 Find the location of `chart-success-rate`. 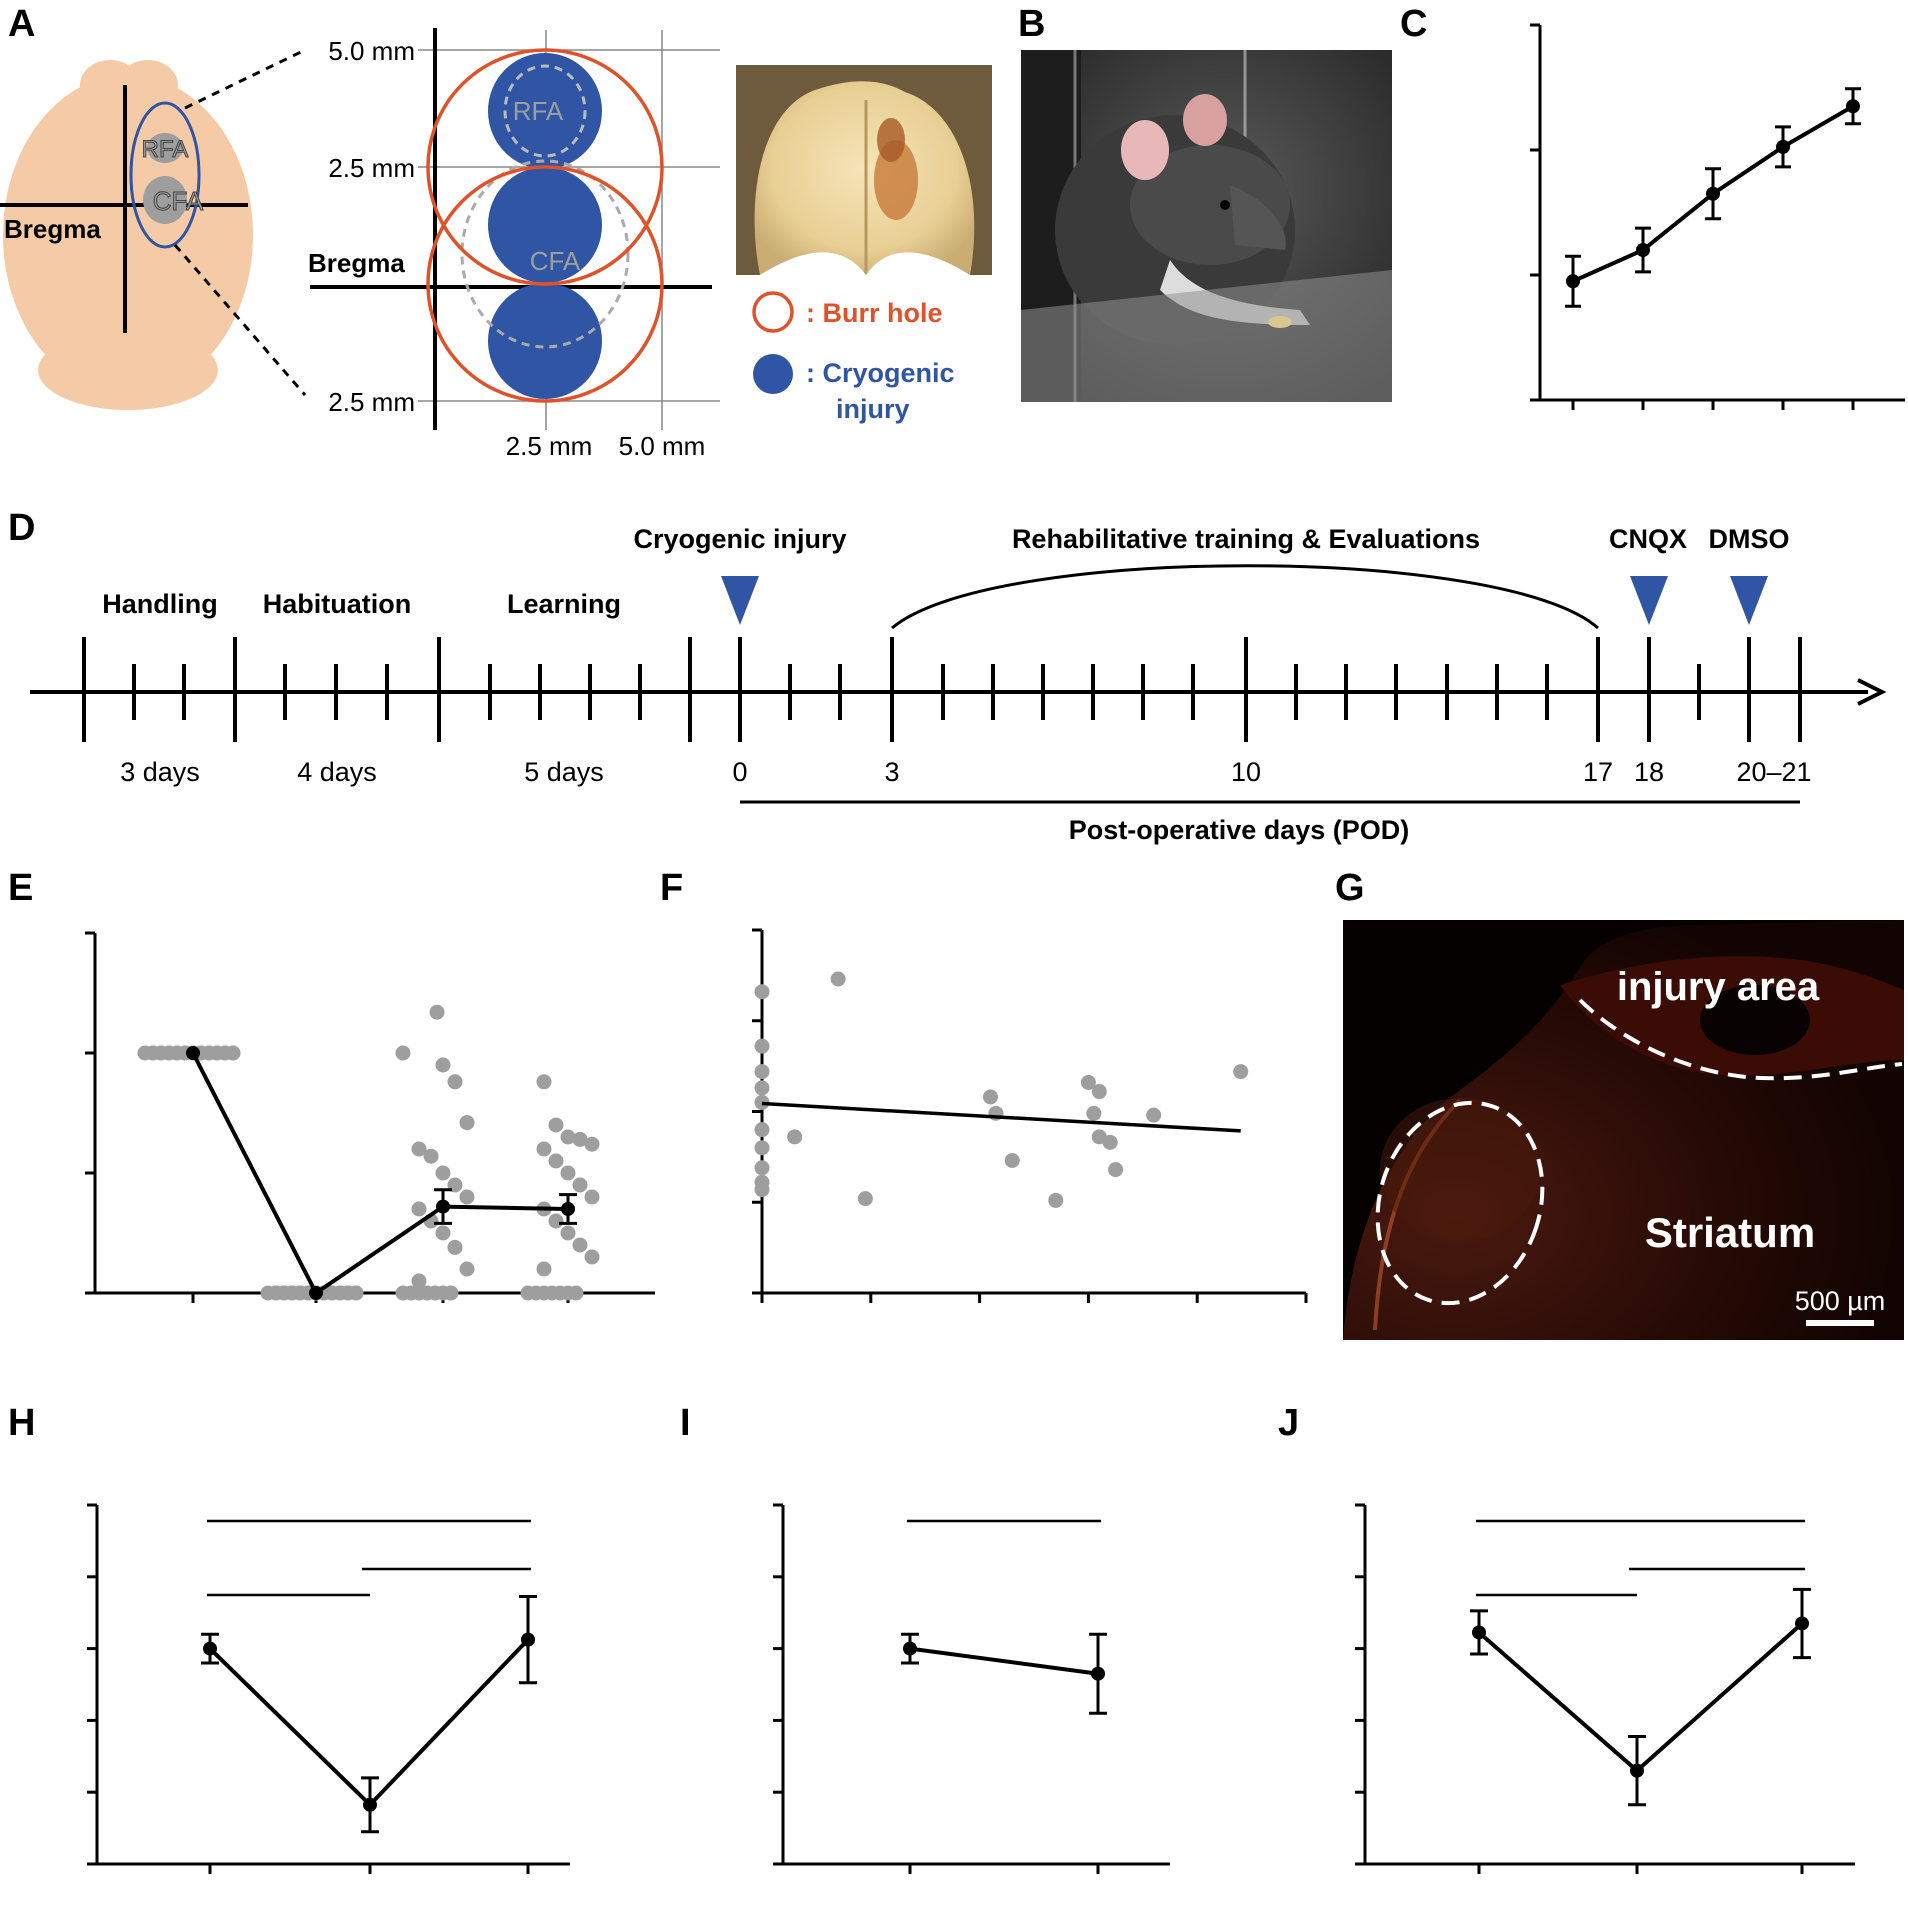

chart-success-rate is located at coordinates (1717, 216).